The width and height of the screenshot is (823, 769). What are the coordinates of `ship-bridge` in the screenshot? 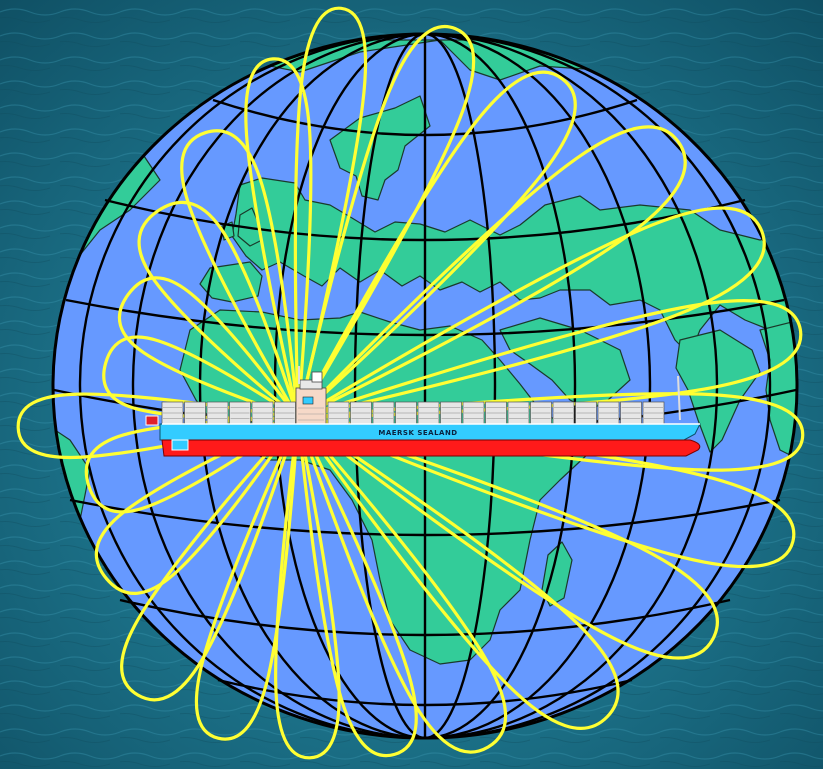 It's located at (311, 406).